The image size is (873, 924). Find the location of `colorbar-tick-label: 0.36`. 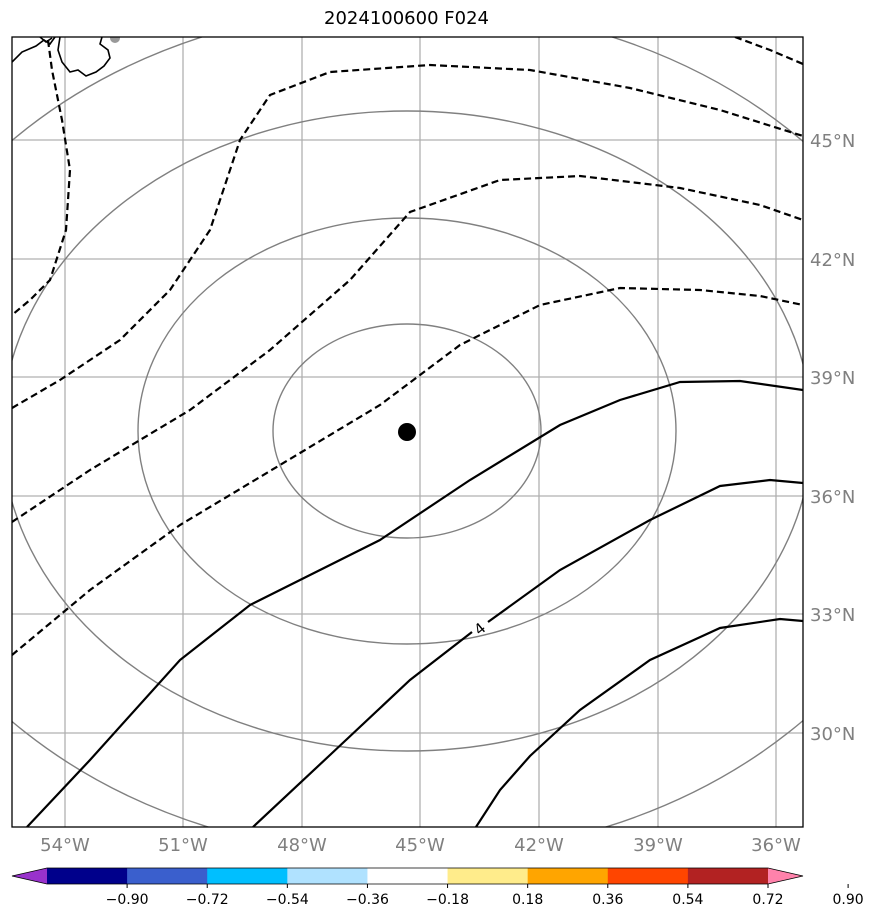

colorbar-tick-label: 0.36 is located at coordinates (607, 900).